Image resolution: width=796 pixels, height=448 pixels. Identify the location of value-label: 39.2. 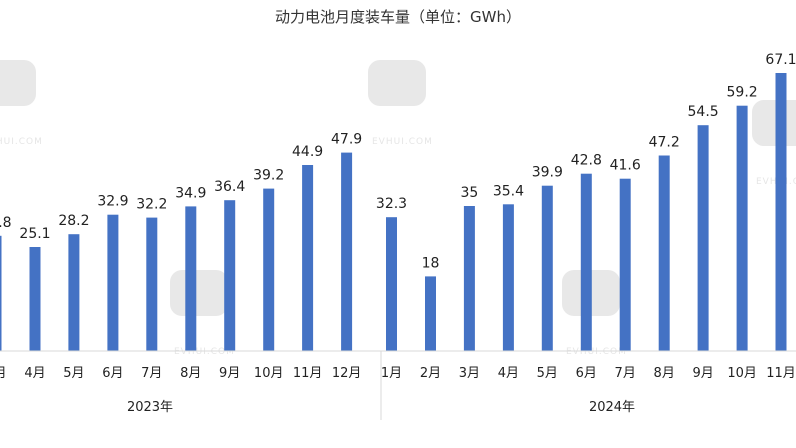
(268, 176).